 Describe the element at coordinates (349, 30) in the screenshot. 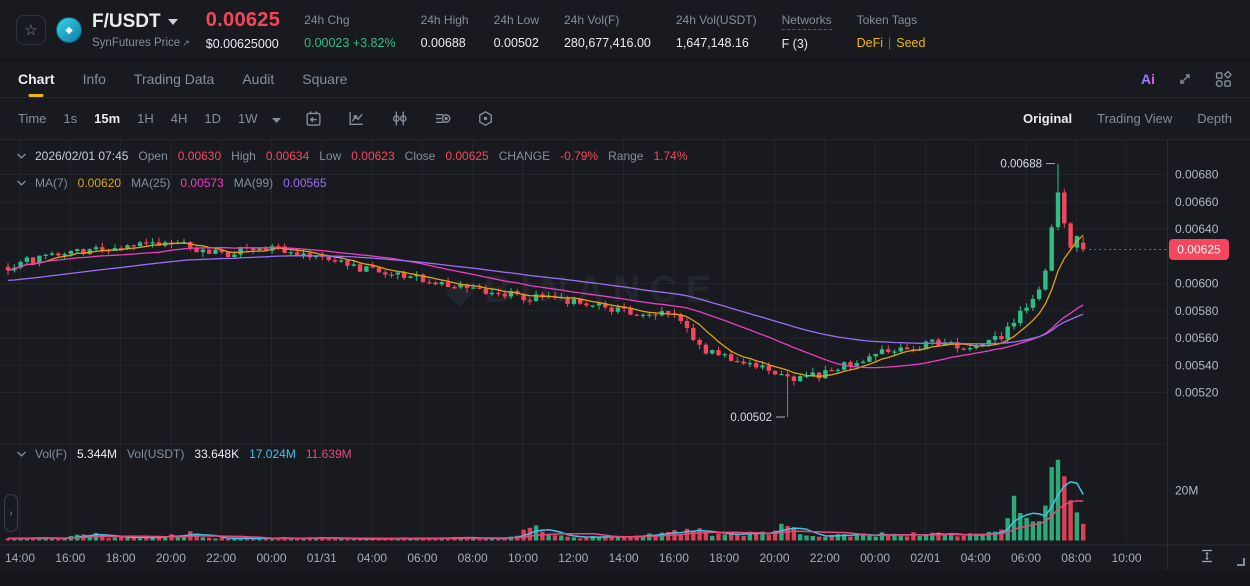

I see `stat-24h-chg: 24h Chg 0.00023 +3.82%` at that location.